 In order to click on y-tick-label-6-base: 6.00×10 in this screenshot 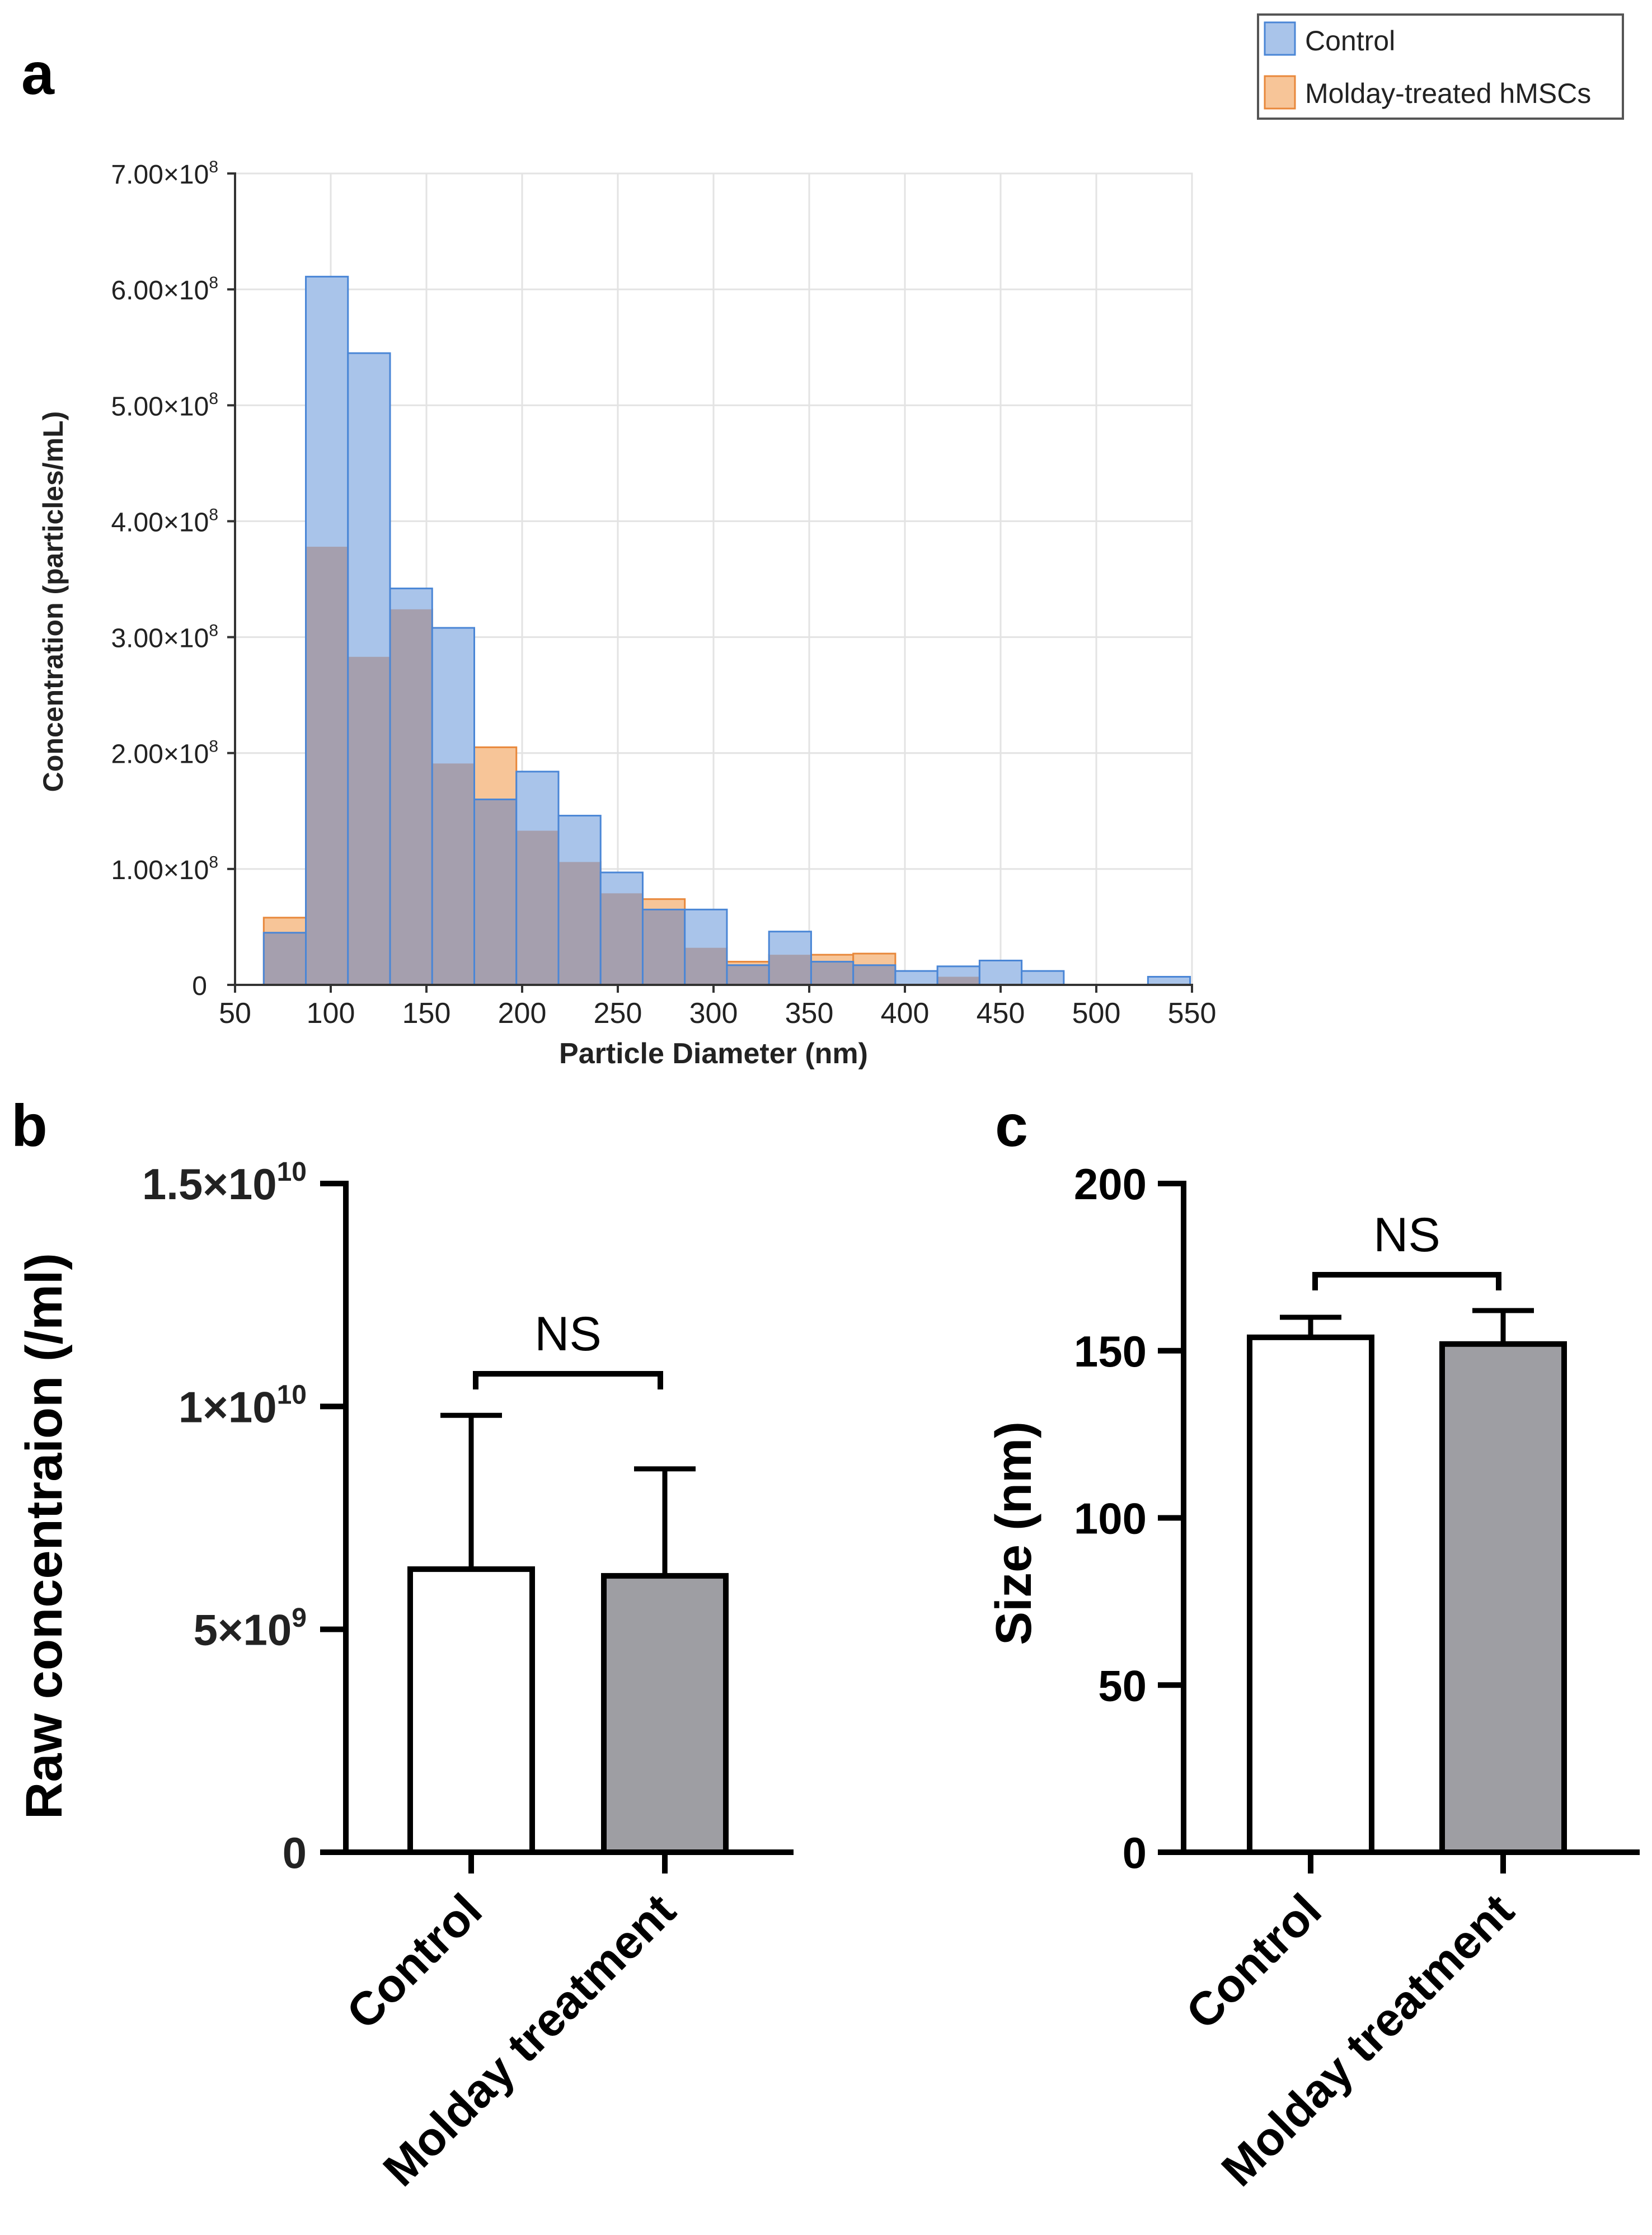, I will do `click(160, 291)`.